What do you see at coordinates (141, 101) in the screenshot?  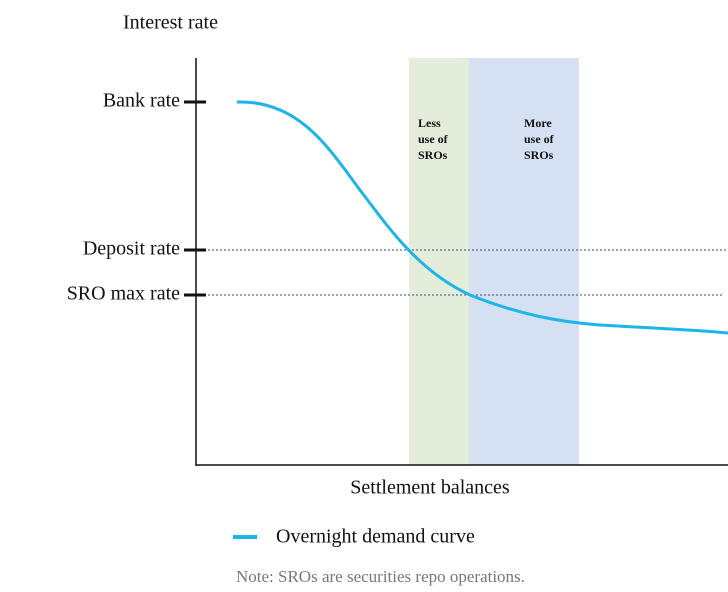 I see `level-label: Bank rate` at bounding box center [141, 101].